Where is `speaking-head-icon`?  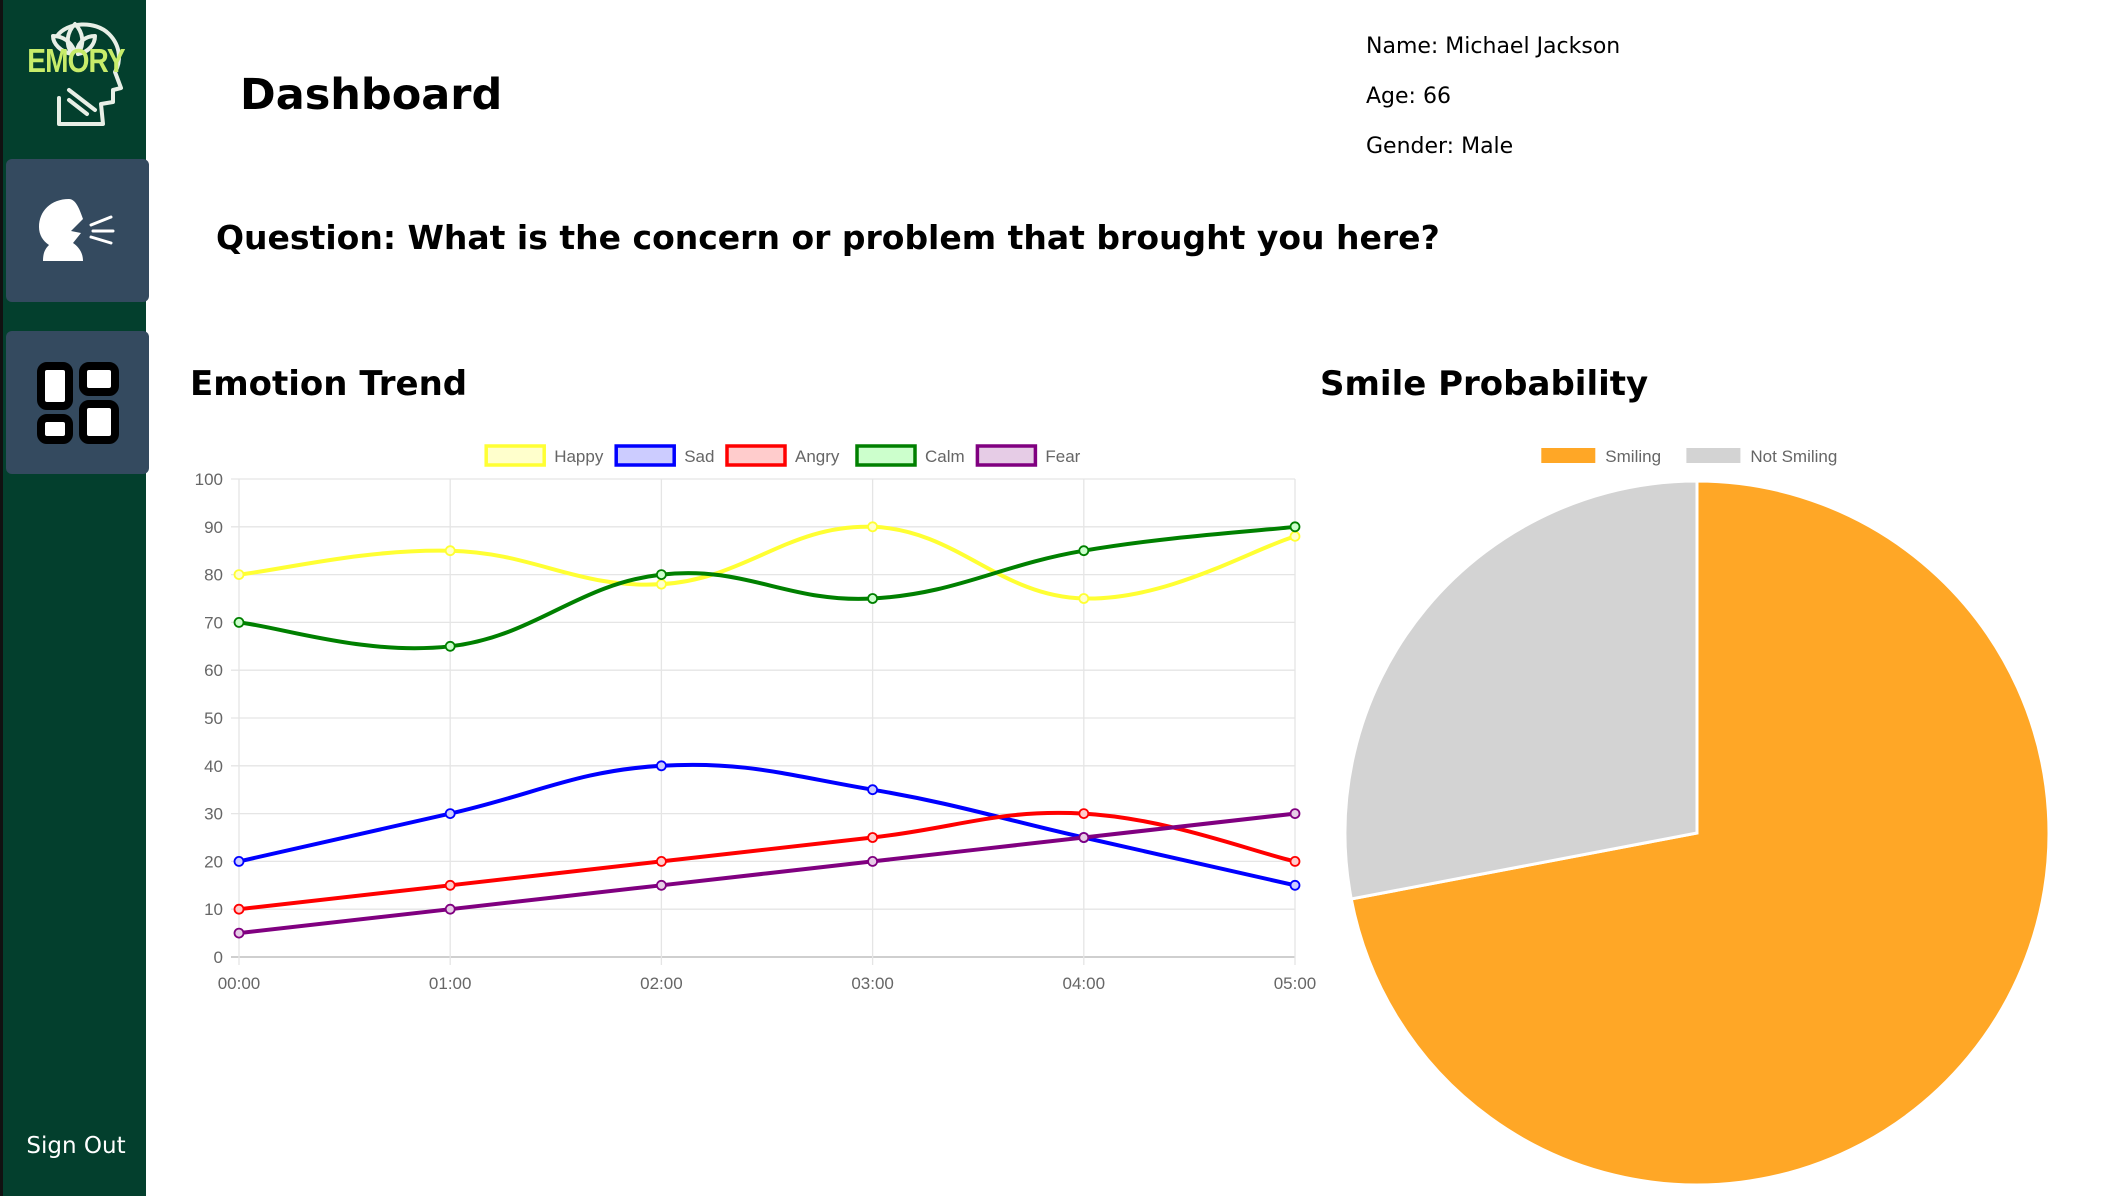
speaking-head-icon is located at coordinates (76, 229).